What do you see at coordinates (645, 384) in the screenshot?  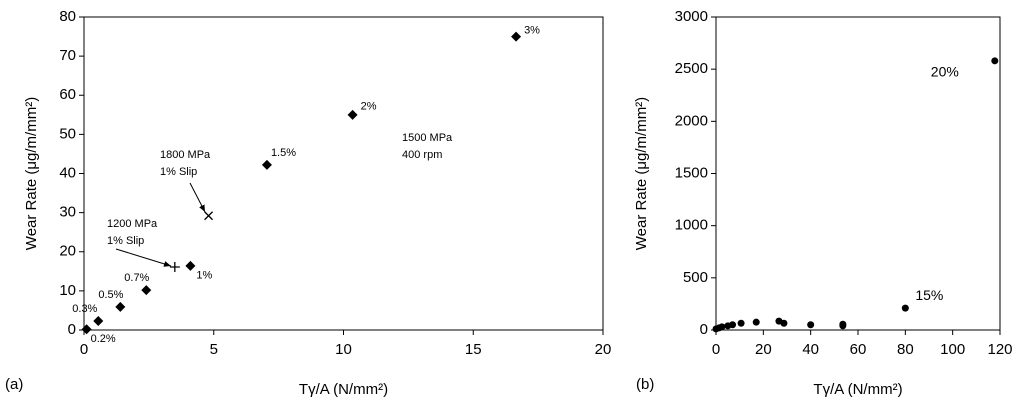 I see `panel-label: (b)` at bounding box center [645, 384].